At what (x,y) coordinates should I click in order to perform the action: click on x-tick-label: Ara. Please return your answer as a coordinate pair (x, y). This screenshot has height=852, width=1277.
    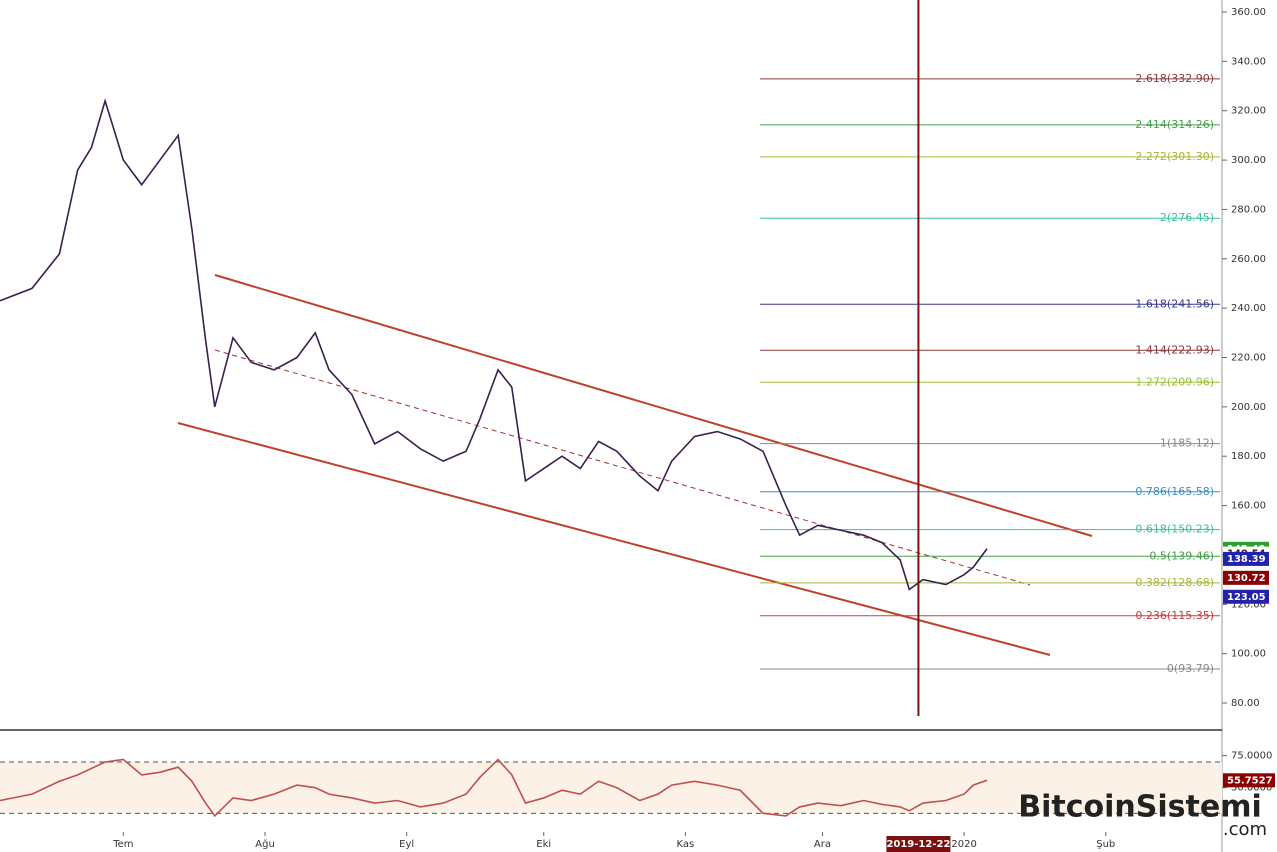
    Looking at the image, I should click on (822, 844).